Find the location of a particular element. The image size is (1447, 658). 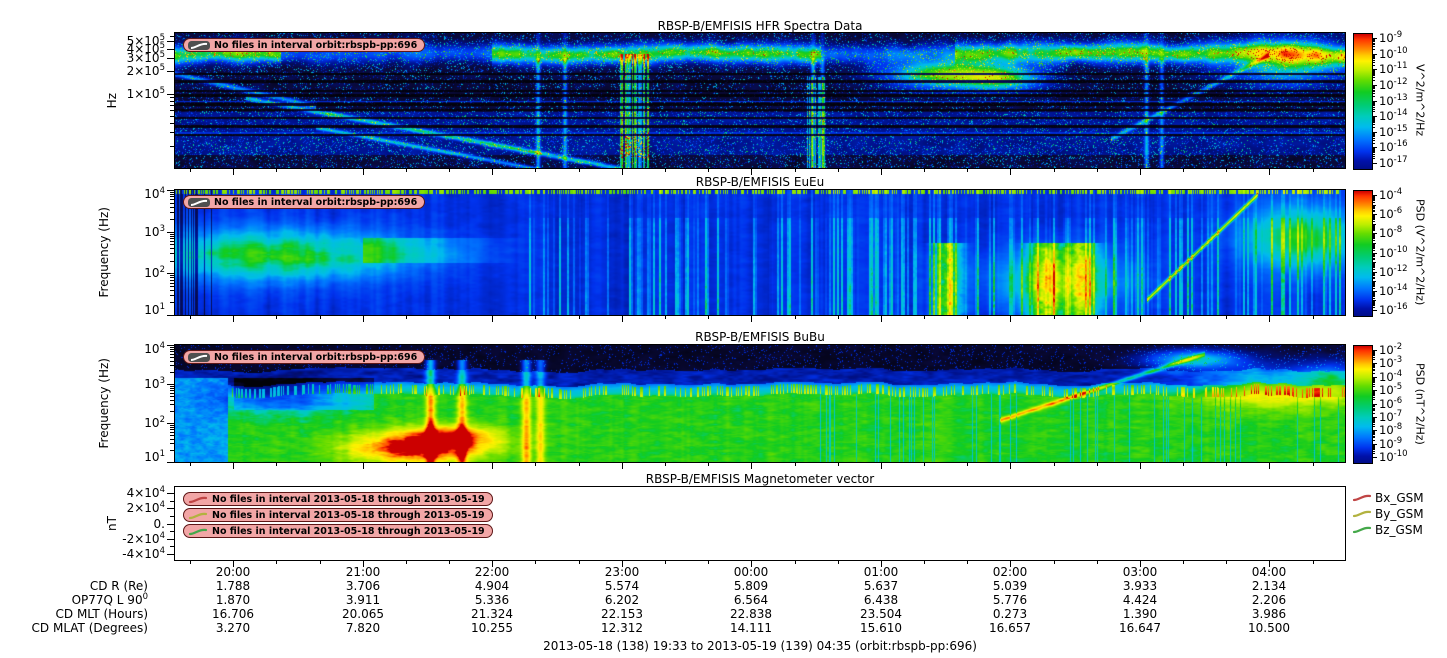

time-tick-label: 20:00 is located at coordinates (233, 572).